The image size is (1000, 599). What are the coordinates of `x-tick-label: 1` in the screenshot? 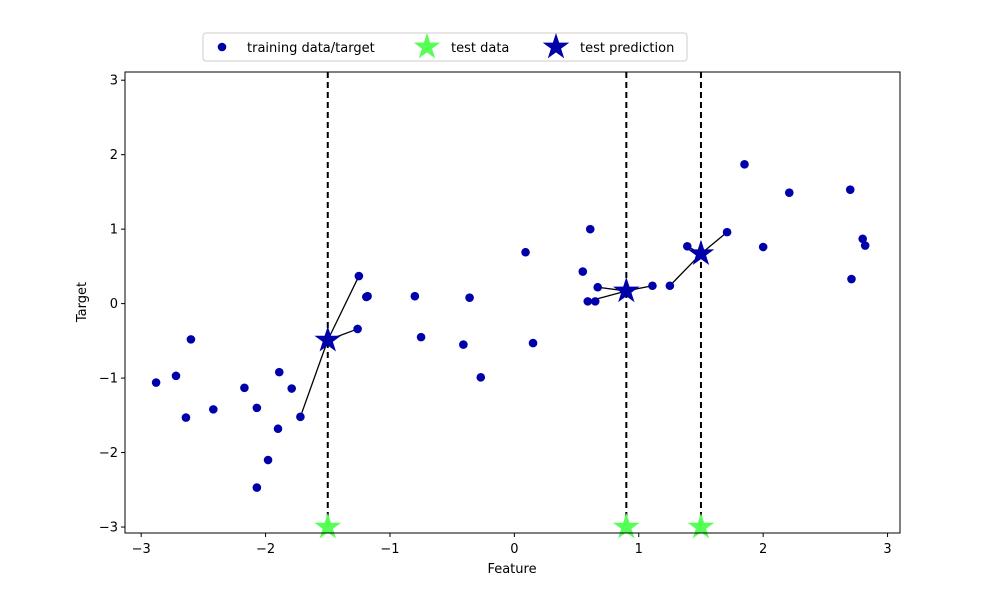 It's located at (639, 549).